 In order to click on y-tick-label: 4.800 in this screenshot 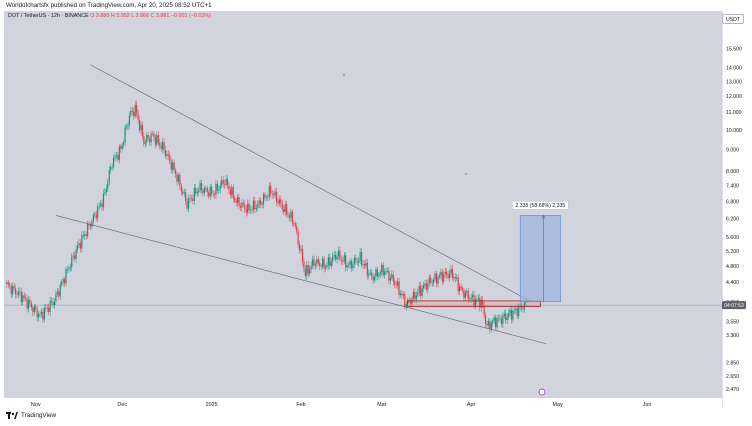, I will do `click(732, 267)`.